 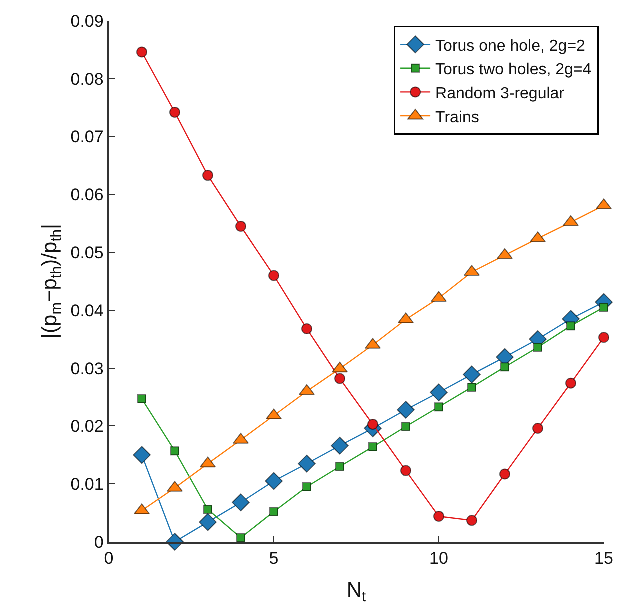 What do you see at coordinates (356, 592) in the screenshot?
I see `x-axis-title: N$_{t}$` at bounding box center [356, 592].